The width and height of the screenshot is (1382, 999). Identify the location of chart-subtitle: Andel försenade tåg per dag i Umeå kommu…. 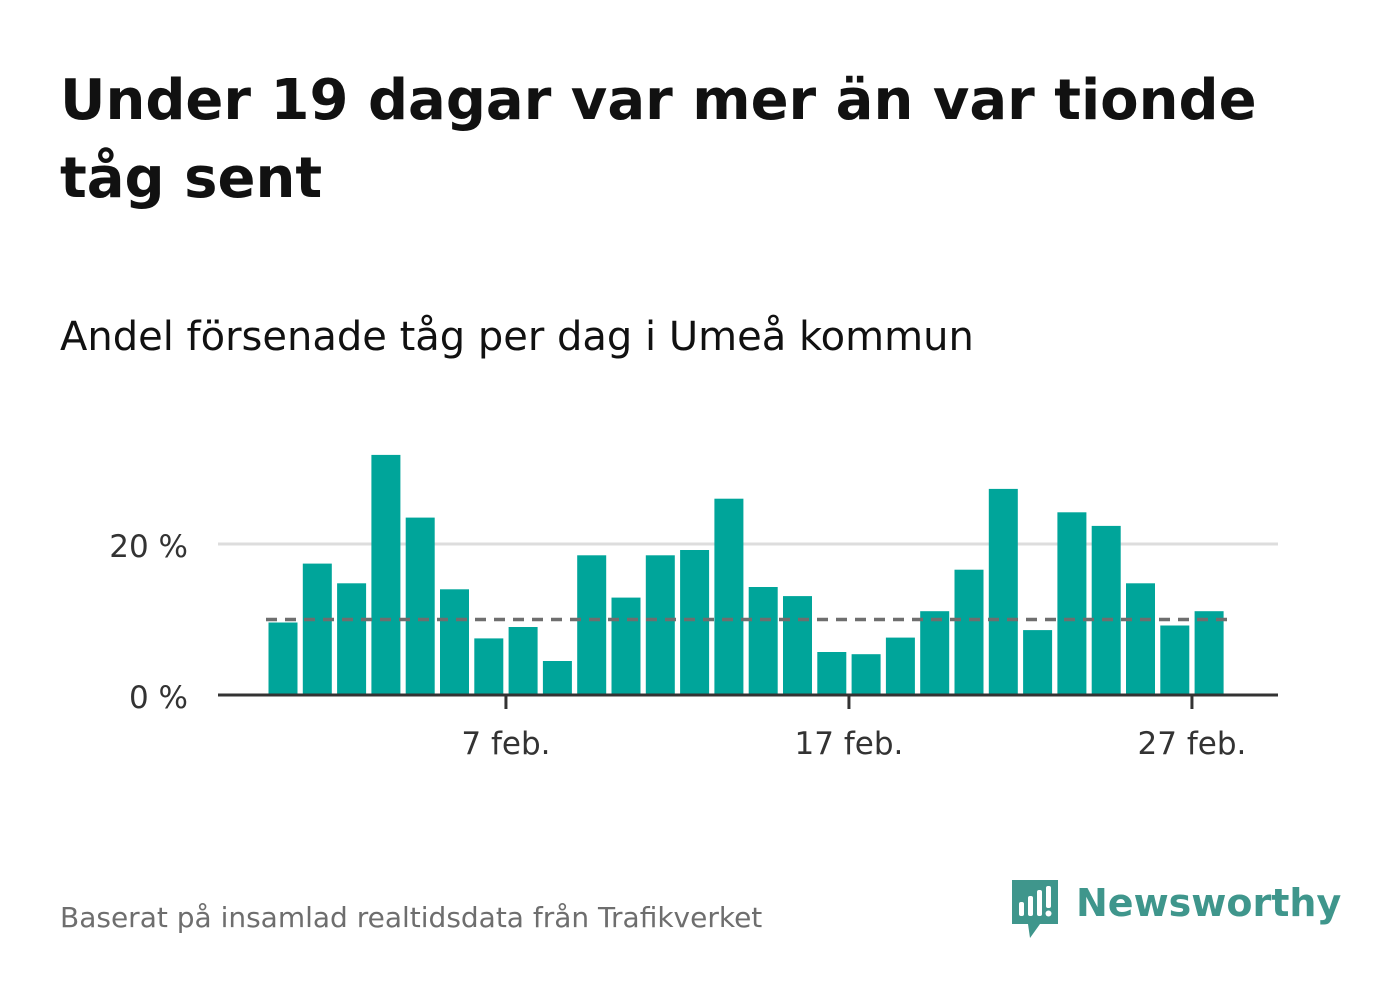
(517, 337).